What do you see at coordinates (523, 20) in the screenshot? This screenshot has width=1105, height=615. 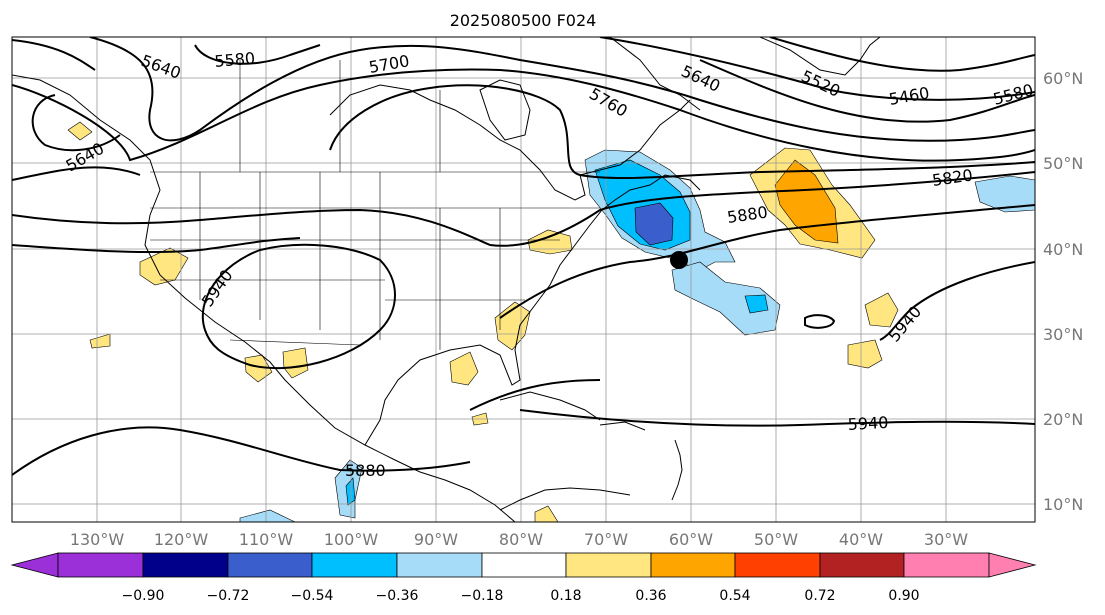 I see `map-title: 2025080500 F024` at bounding box center [523, 20].